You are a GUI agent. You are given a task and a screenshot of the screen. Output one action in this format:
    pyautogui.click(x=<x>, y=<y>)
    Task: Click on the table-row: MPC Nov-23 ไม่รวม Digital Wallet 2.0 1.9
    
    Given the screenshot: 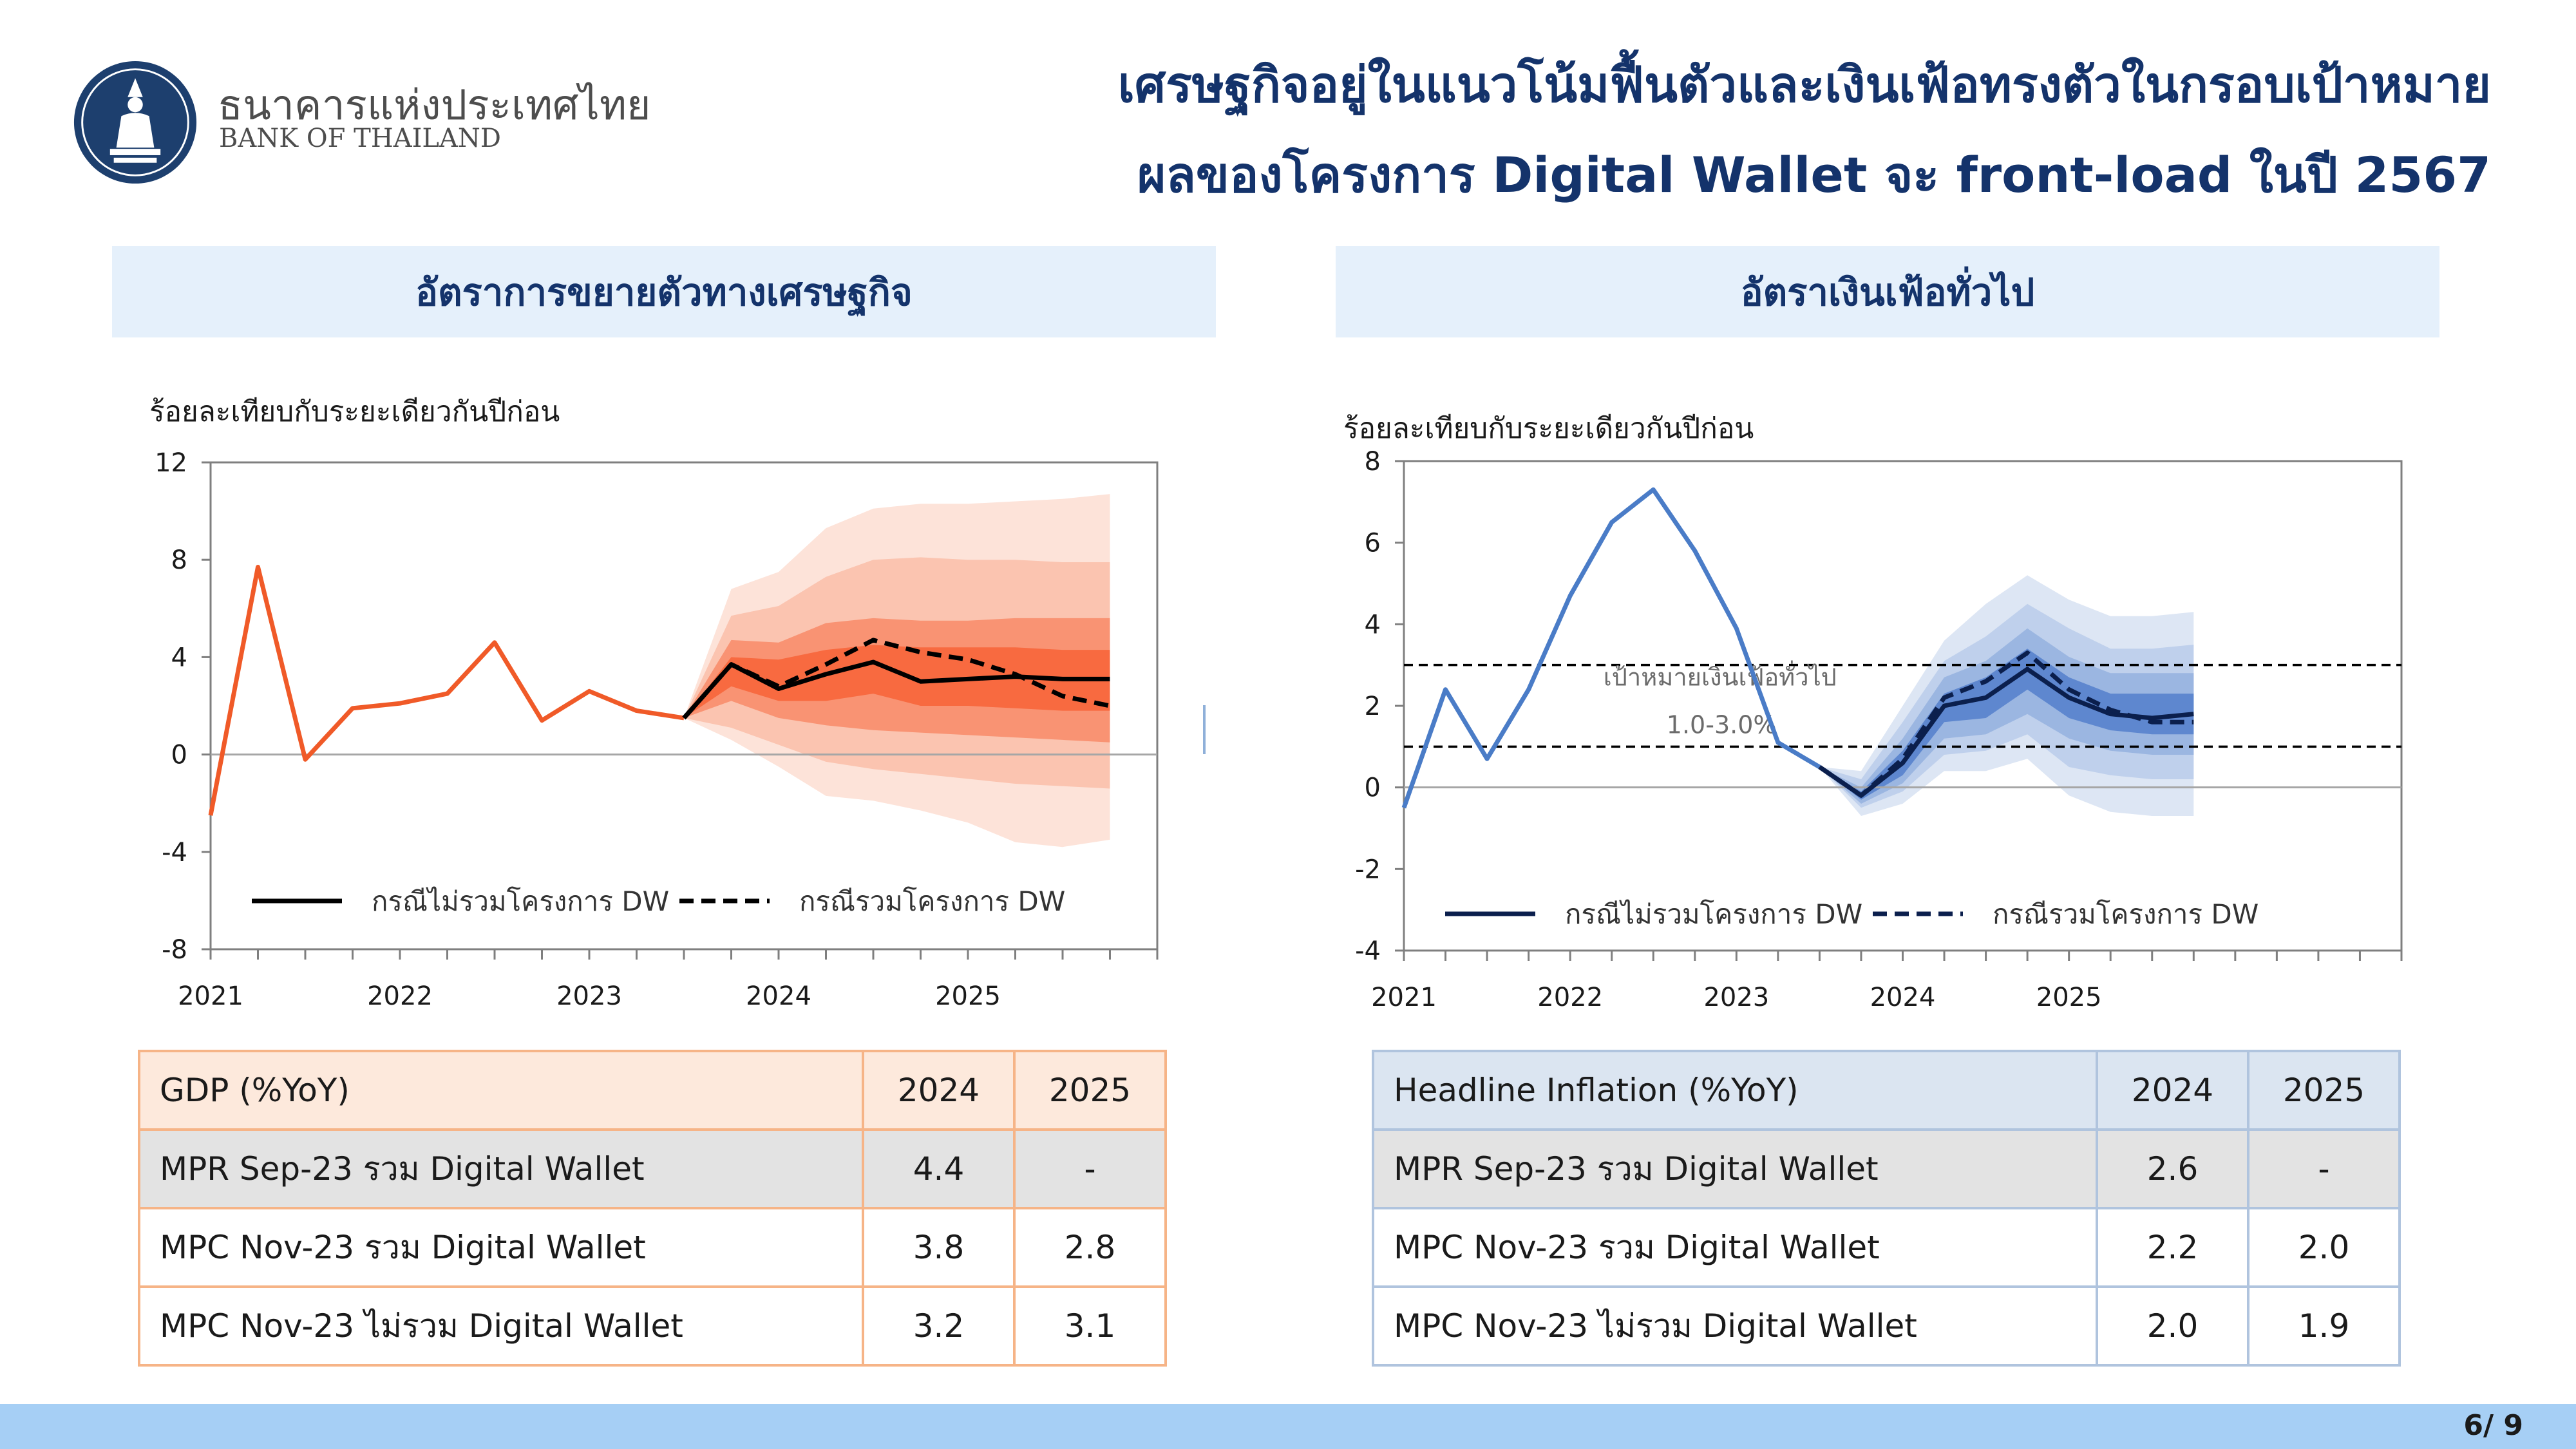 What is the action you would take?
    pyautogui.click(x=1886, y=1326)
    